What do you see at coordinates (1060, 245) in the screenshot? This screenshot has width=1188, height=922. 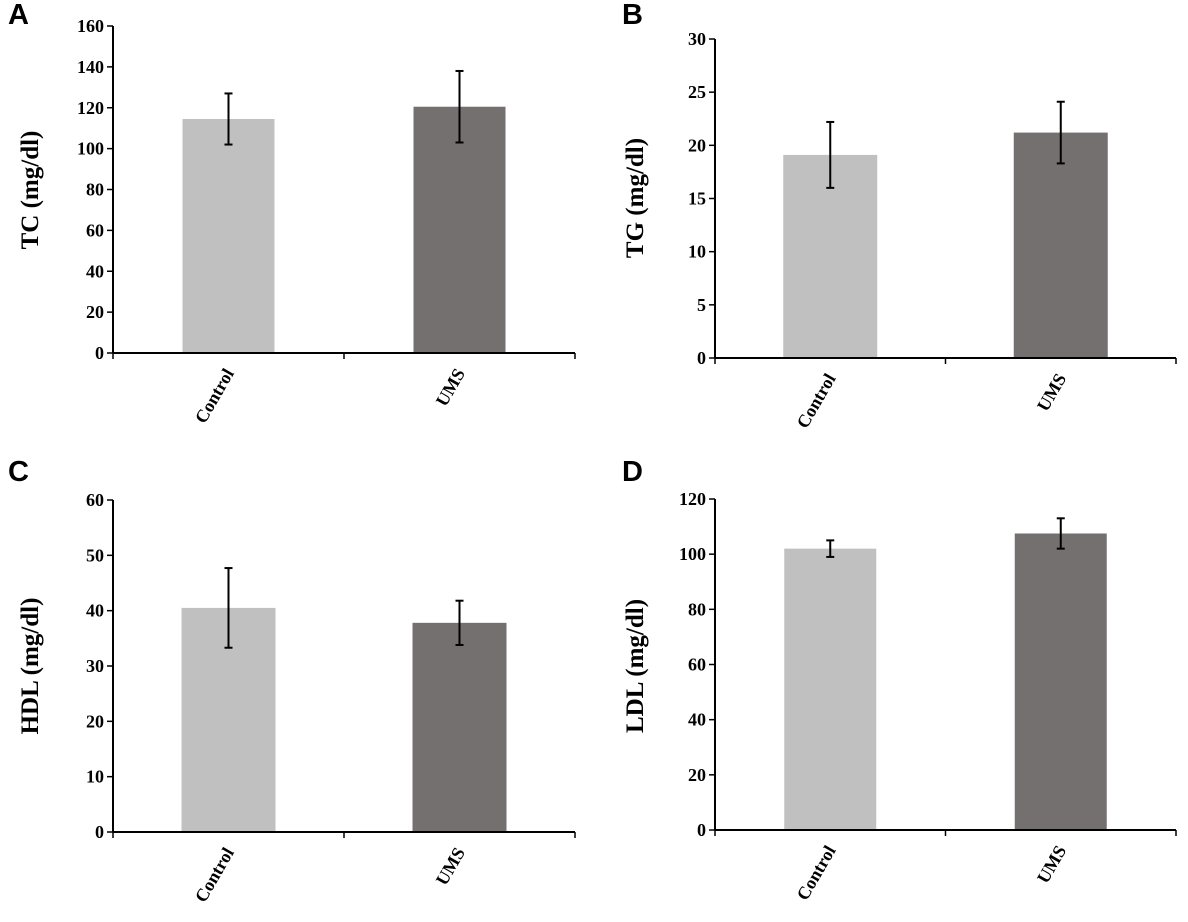 I see `bar-ums-b` at bounding box center [1060, 245].